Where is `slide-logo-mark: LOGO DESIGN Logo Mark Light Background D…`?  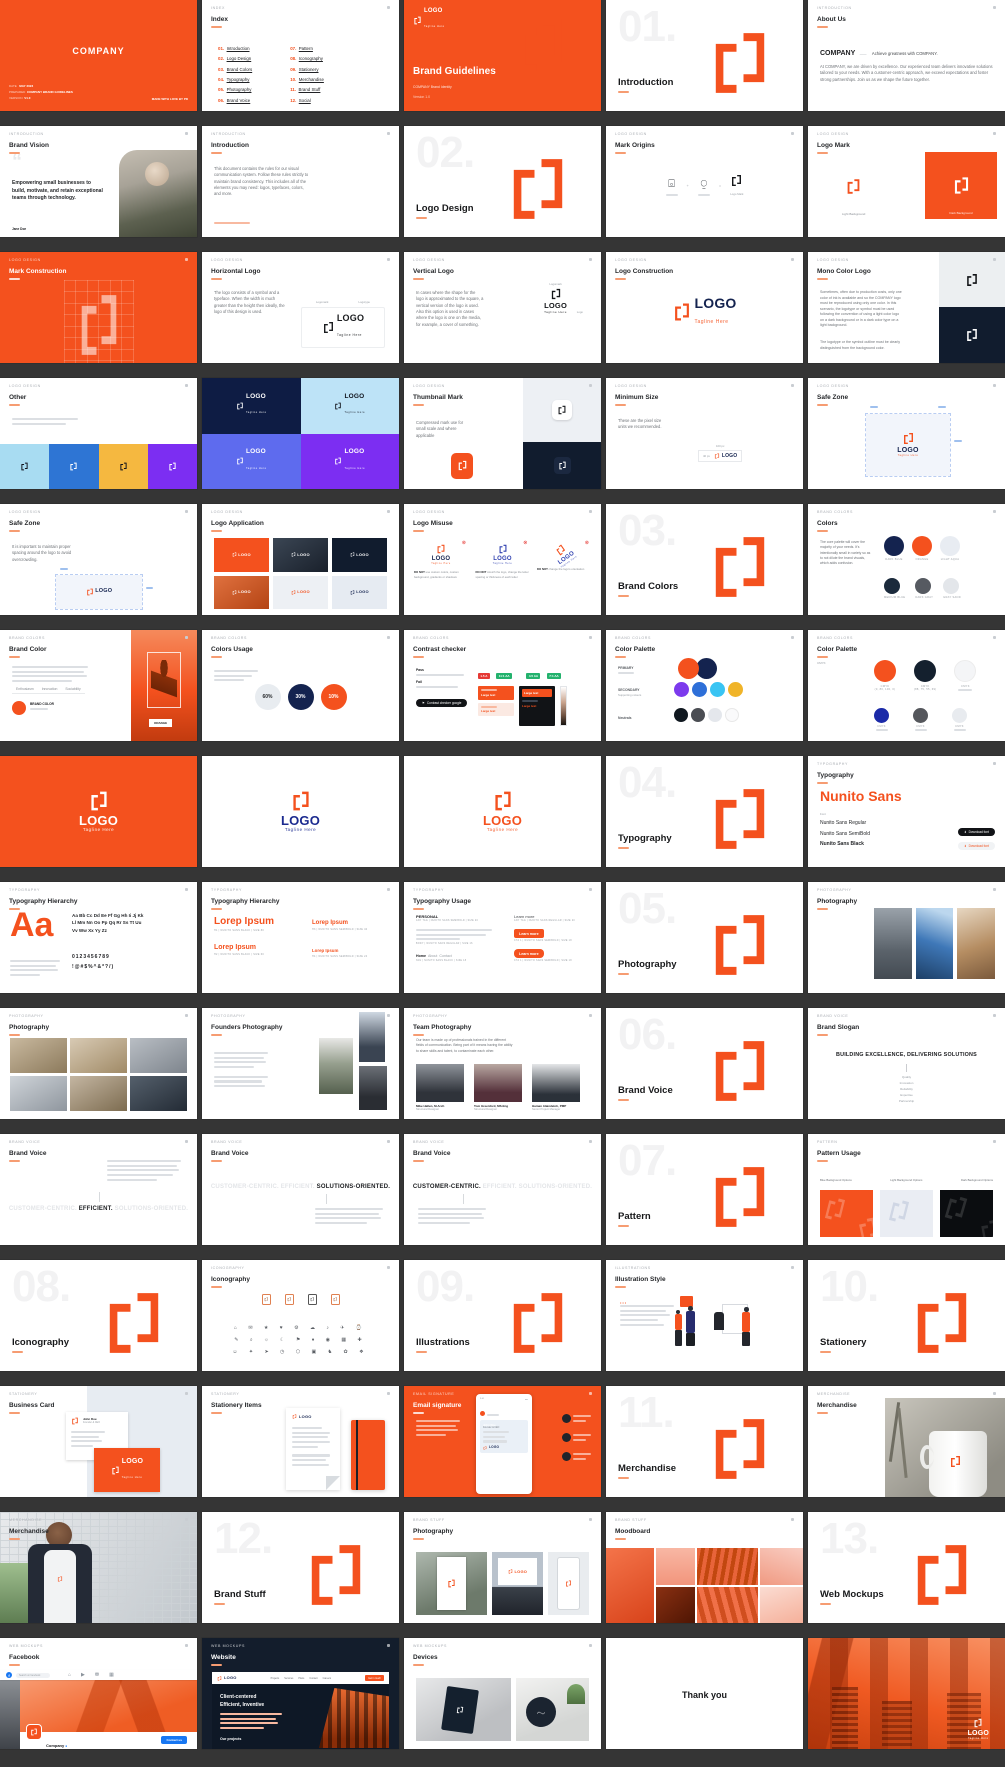
slide-logo-mark: LOGO DESIGN Logo Mark Light Background D… is located at coordinates (906, 181).